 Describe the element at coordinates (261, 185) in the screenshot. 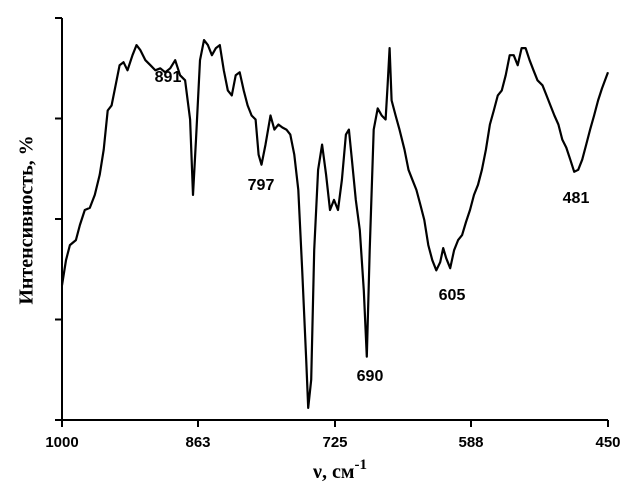

I see `peak-annotation: 797` at that location.